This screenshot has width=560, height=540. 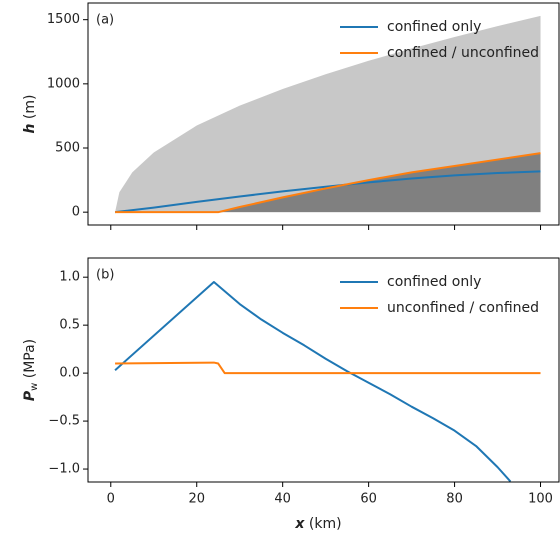 What do you see at coordinates (30, 358) in the screenshot?
I see `y-label-unit: (MPa)` at bounding box center [30, 358].